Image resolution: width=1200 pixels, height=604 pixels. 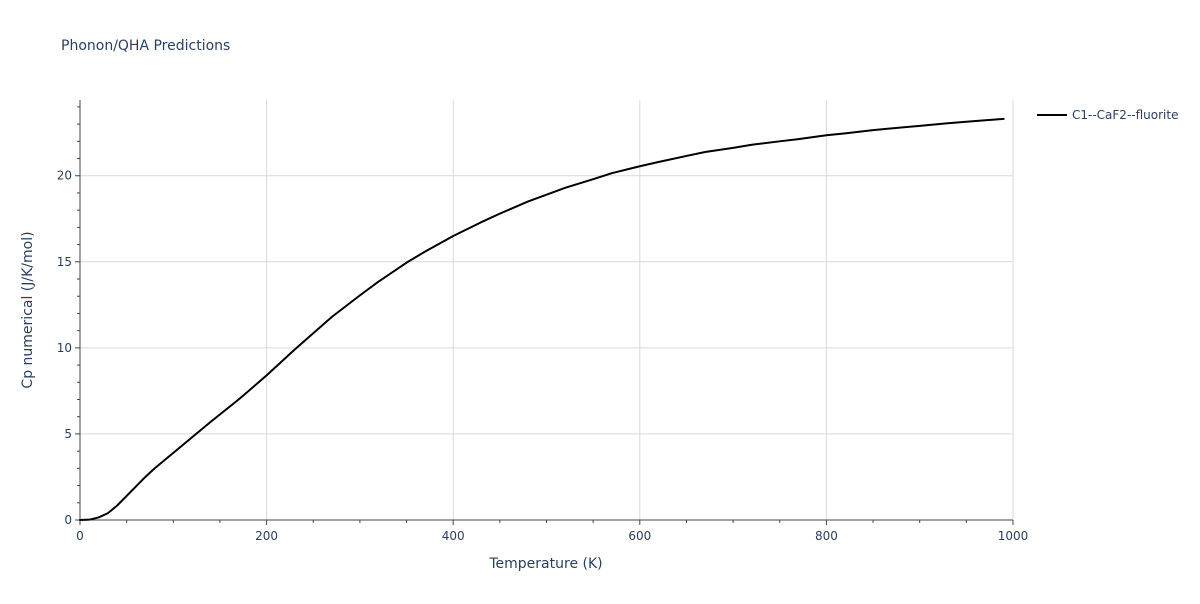 I want to click on chart-title: Phonon/QHA Predictions, so click(x=145, y=46).